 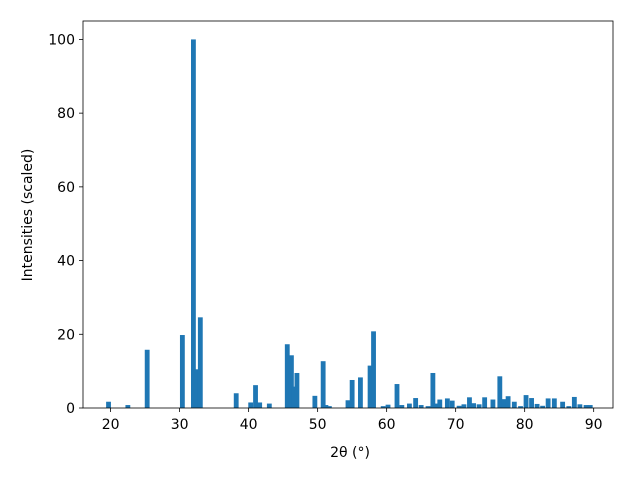 What do you see at coordinates (66, 335) in the screenshot?
I see `y-tick-label: 20` at bounding box center [66, 335].